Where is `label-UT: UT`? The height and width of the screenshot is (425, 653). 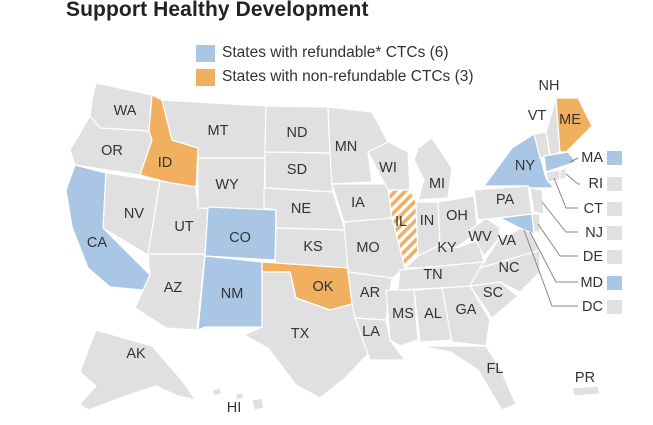 label-UT: UT is located at coordinates (183, 227).